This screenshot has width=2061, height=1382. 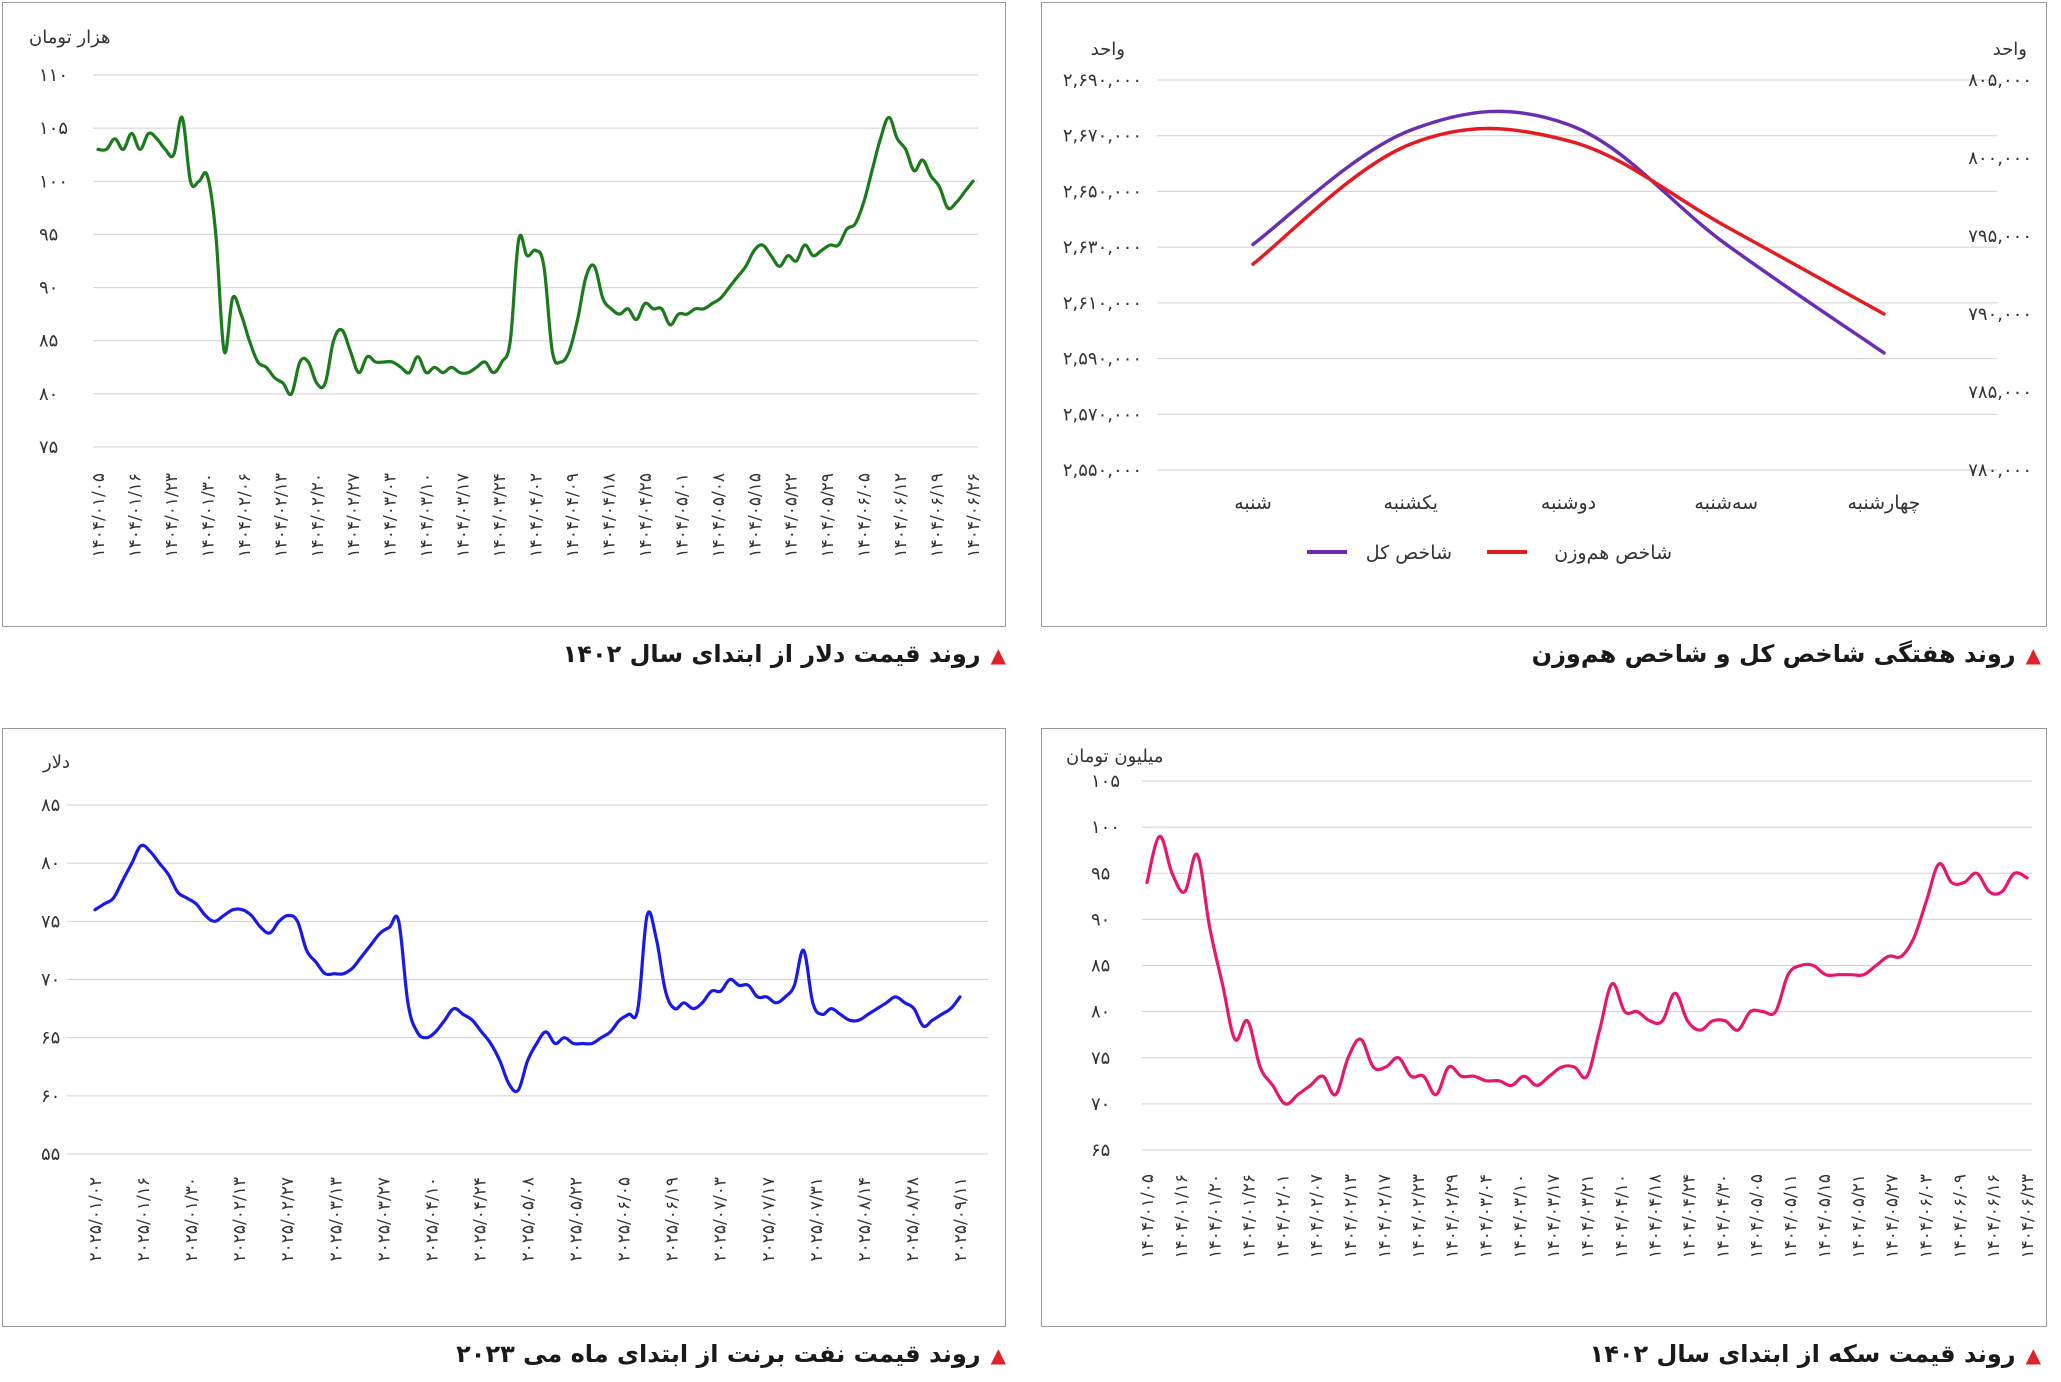 I want to click on x-tick-label: ۲۰۲۵/۰۸/۲۸, so click(x=913, y=1219).